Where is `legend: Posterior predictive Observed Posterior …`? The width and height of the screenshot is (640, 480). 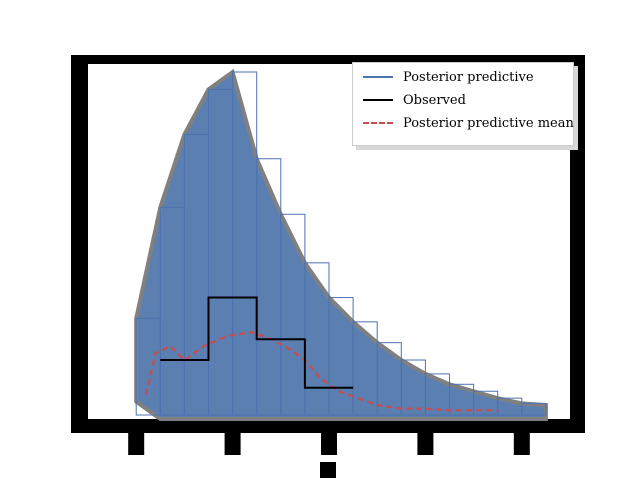
legend: Posterior predictive Observed Posterior … is located at coordinates (463, 104).